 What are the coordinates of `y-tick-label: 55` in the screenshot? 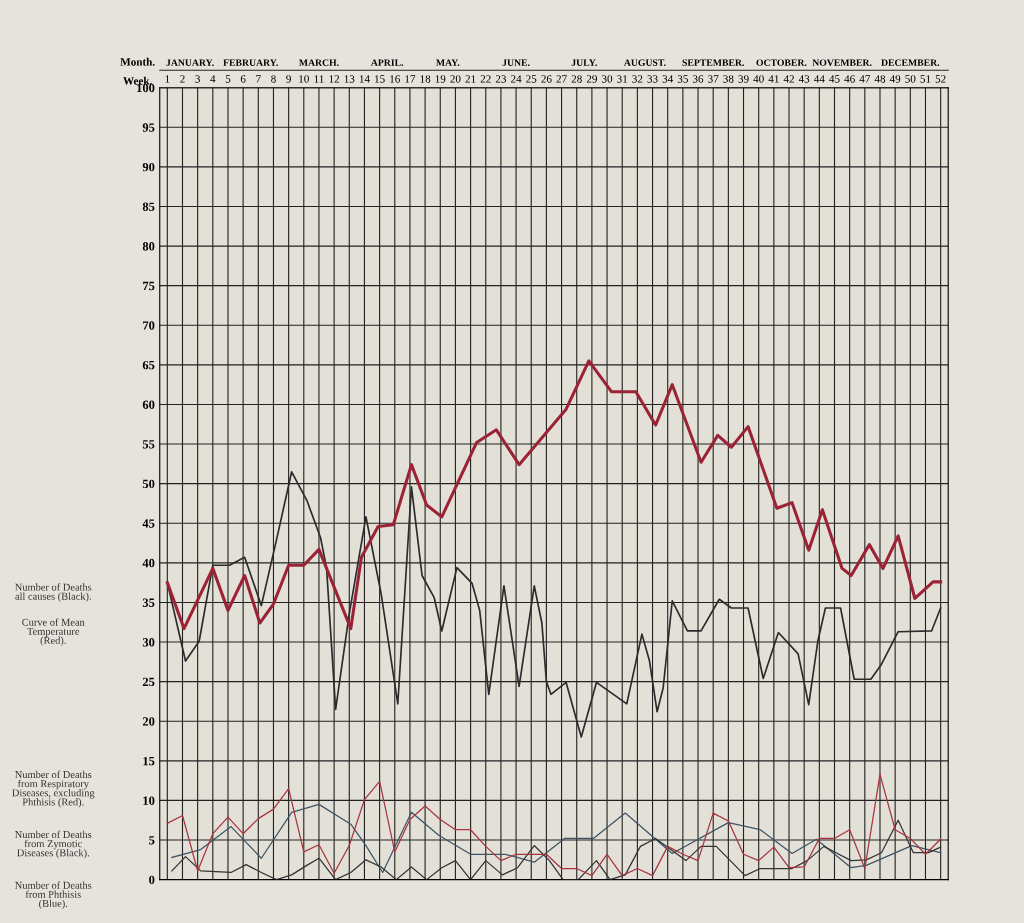 It's located at (148, 444).